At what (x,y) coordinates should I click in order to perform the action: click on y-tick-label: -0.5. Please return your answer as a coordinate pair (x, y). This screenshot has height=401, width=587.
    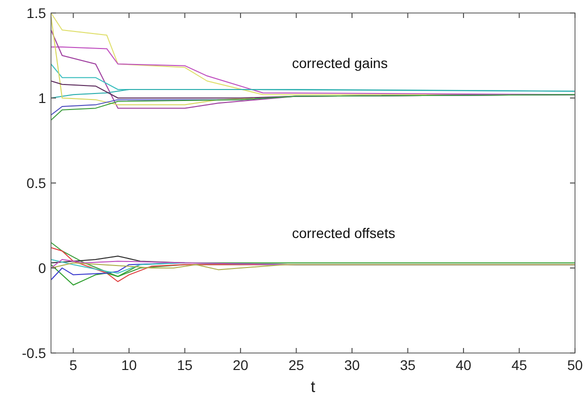
    Looking at the image, I should click on (34, 352).